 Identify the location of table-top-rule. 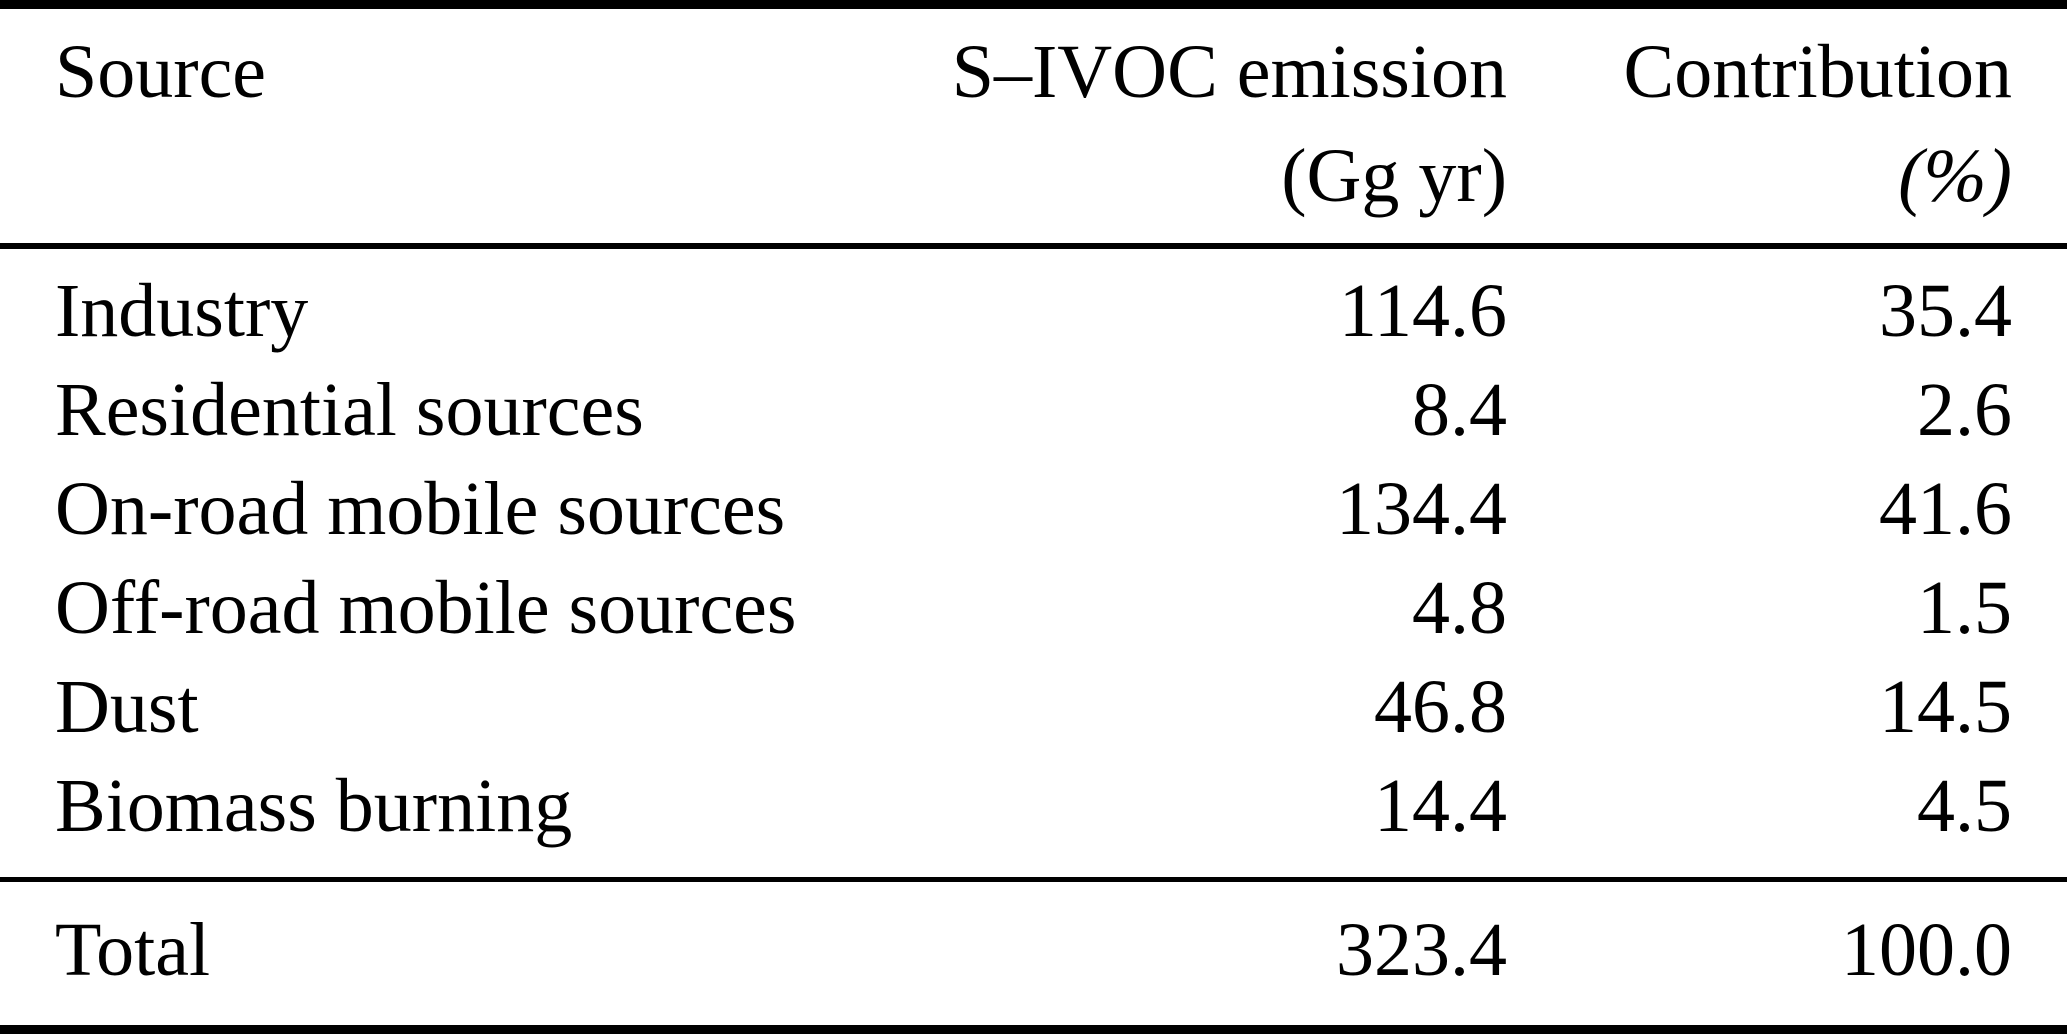
(1033, 4).